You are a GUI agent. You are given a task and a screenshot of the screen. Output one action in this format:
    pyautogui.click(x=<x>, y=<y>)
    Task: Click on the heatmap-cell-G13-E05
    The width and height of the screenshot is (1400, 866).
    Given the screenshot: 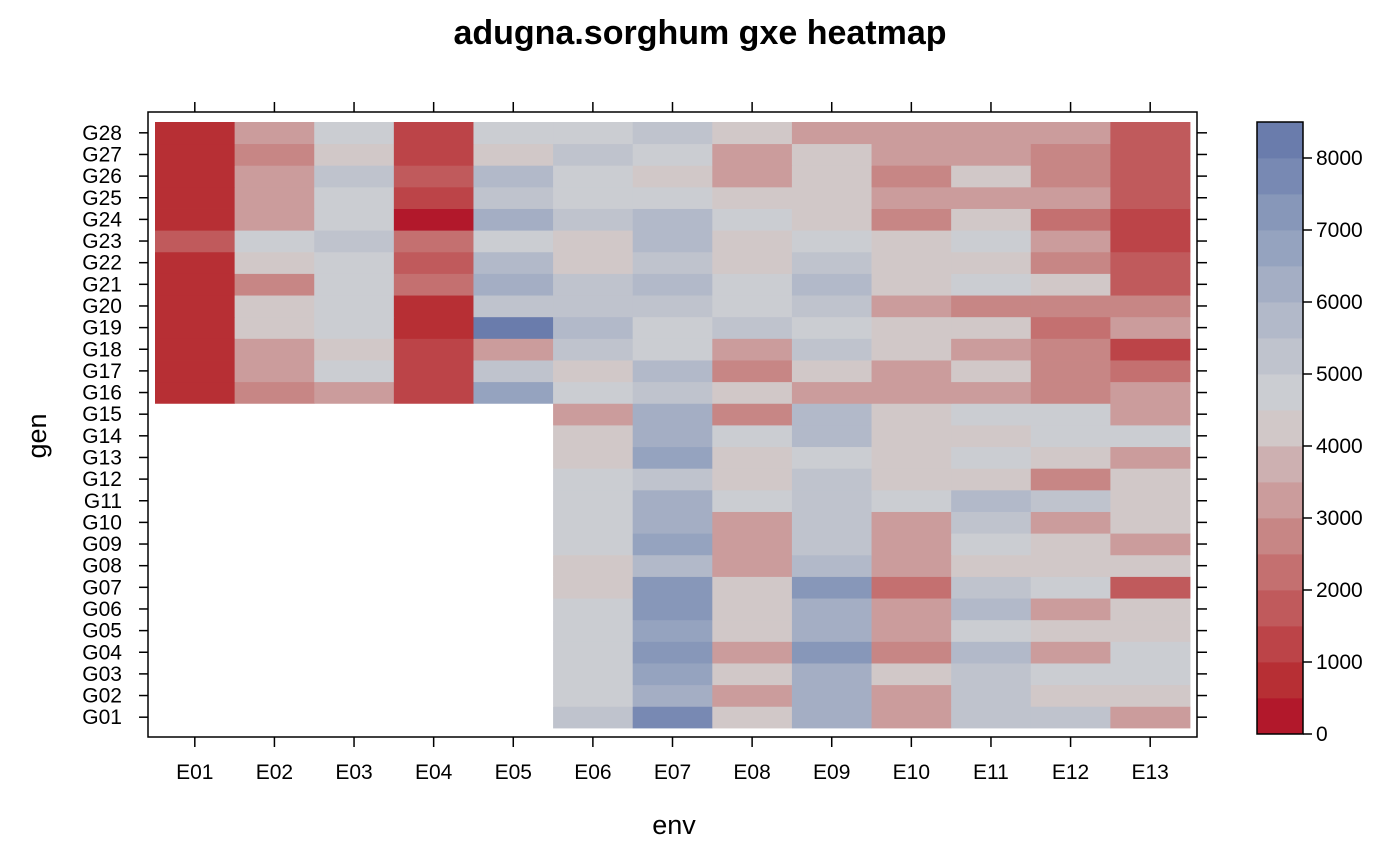 What is the action you would take?
    pyautogui.click(x=513, y=457)
    